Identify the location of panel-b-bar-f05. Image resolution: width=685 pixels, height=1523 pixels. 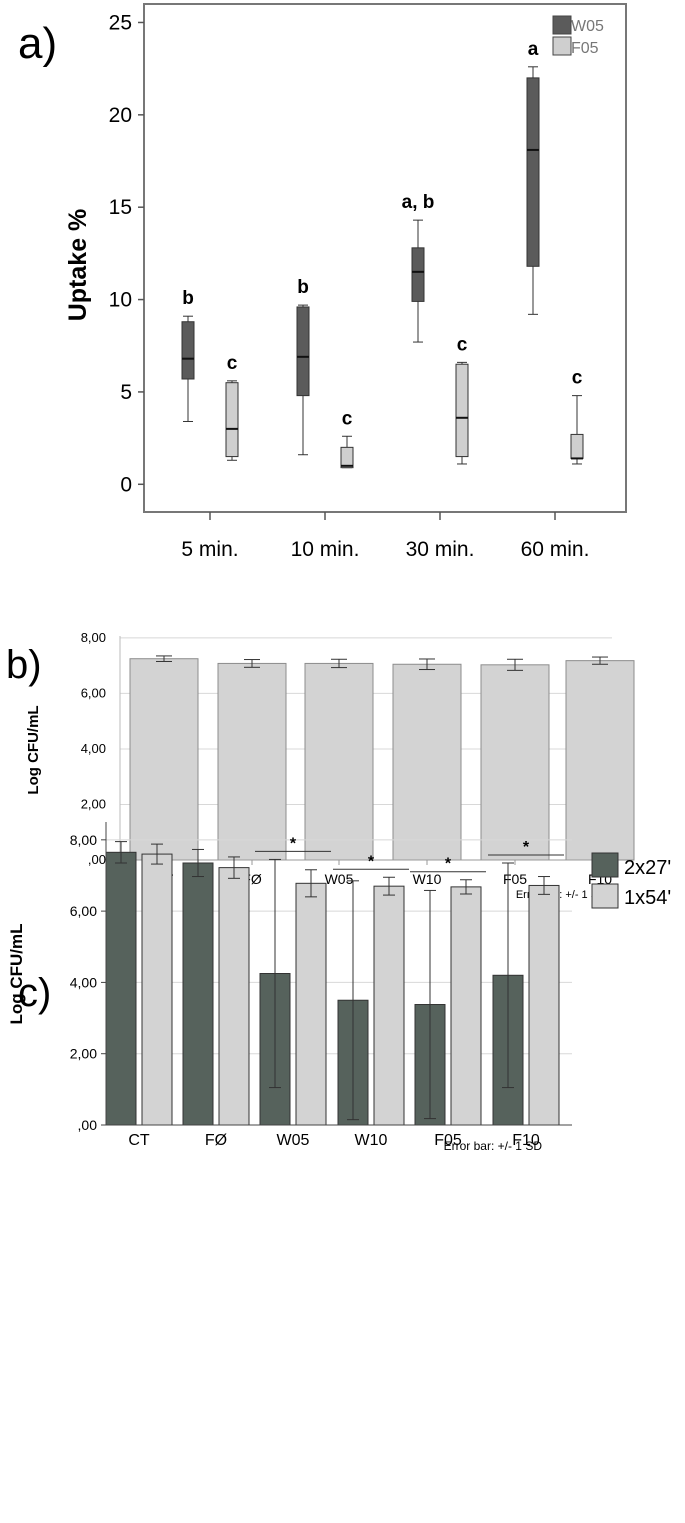
(515, 762).